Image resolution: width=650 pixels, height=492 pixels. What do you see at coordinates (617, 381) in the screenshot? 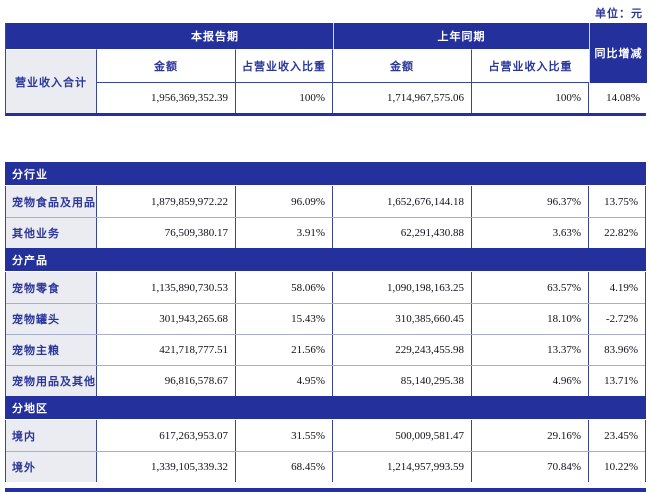
I see `yoy-cell: 13.71%` at bounding box center [617, 381].